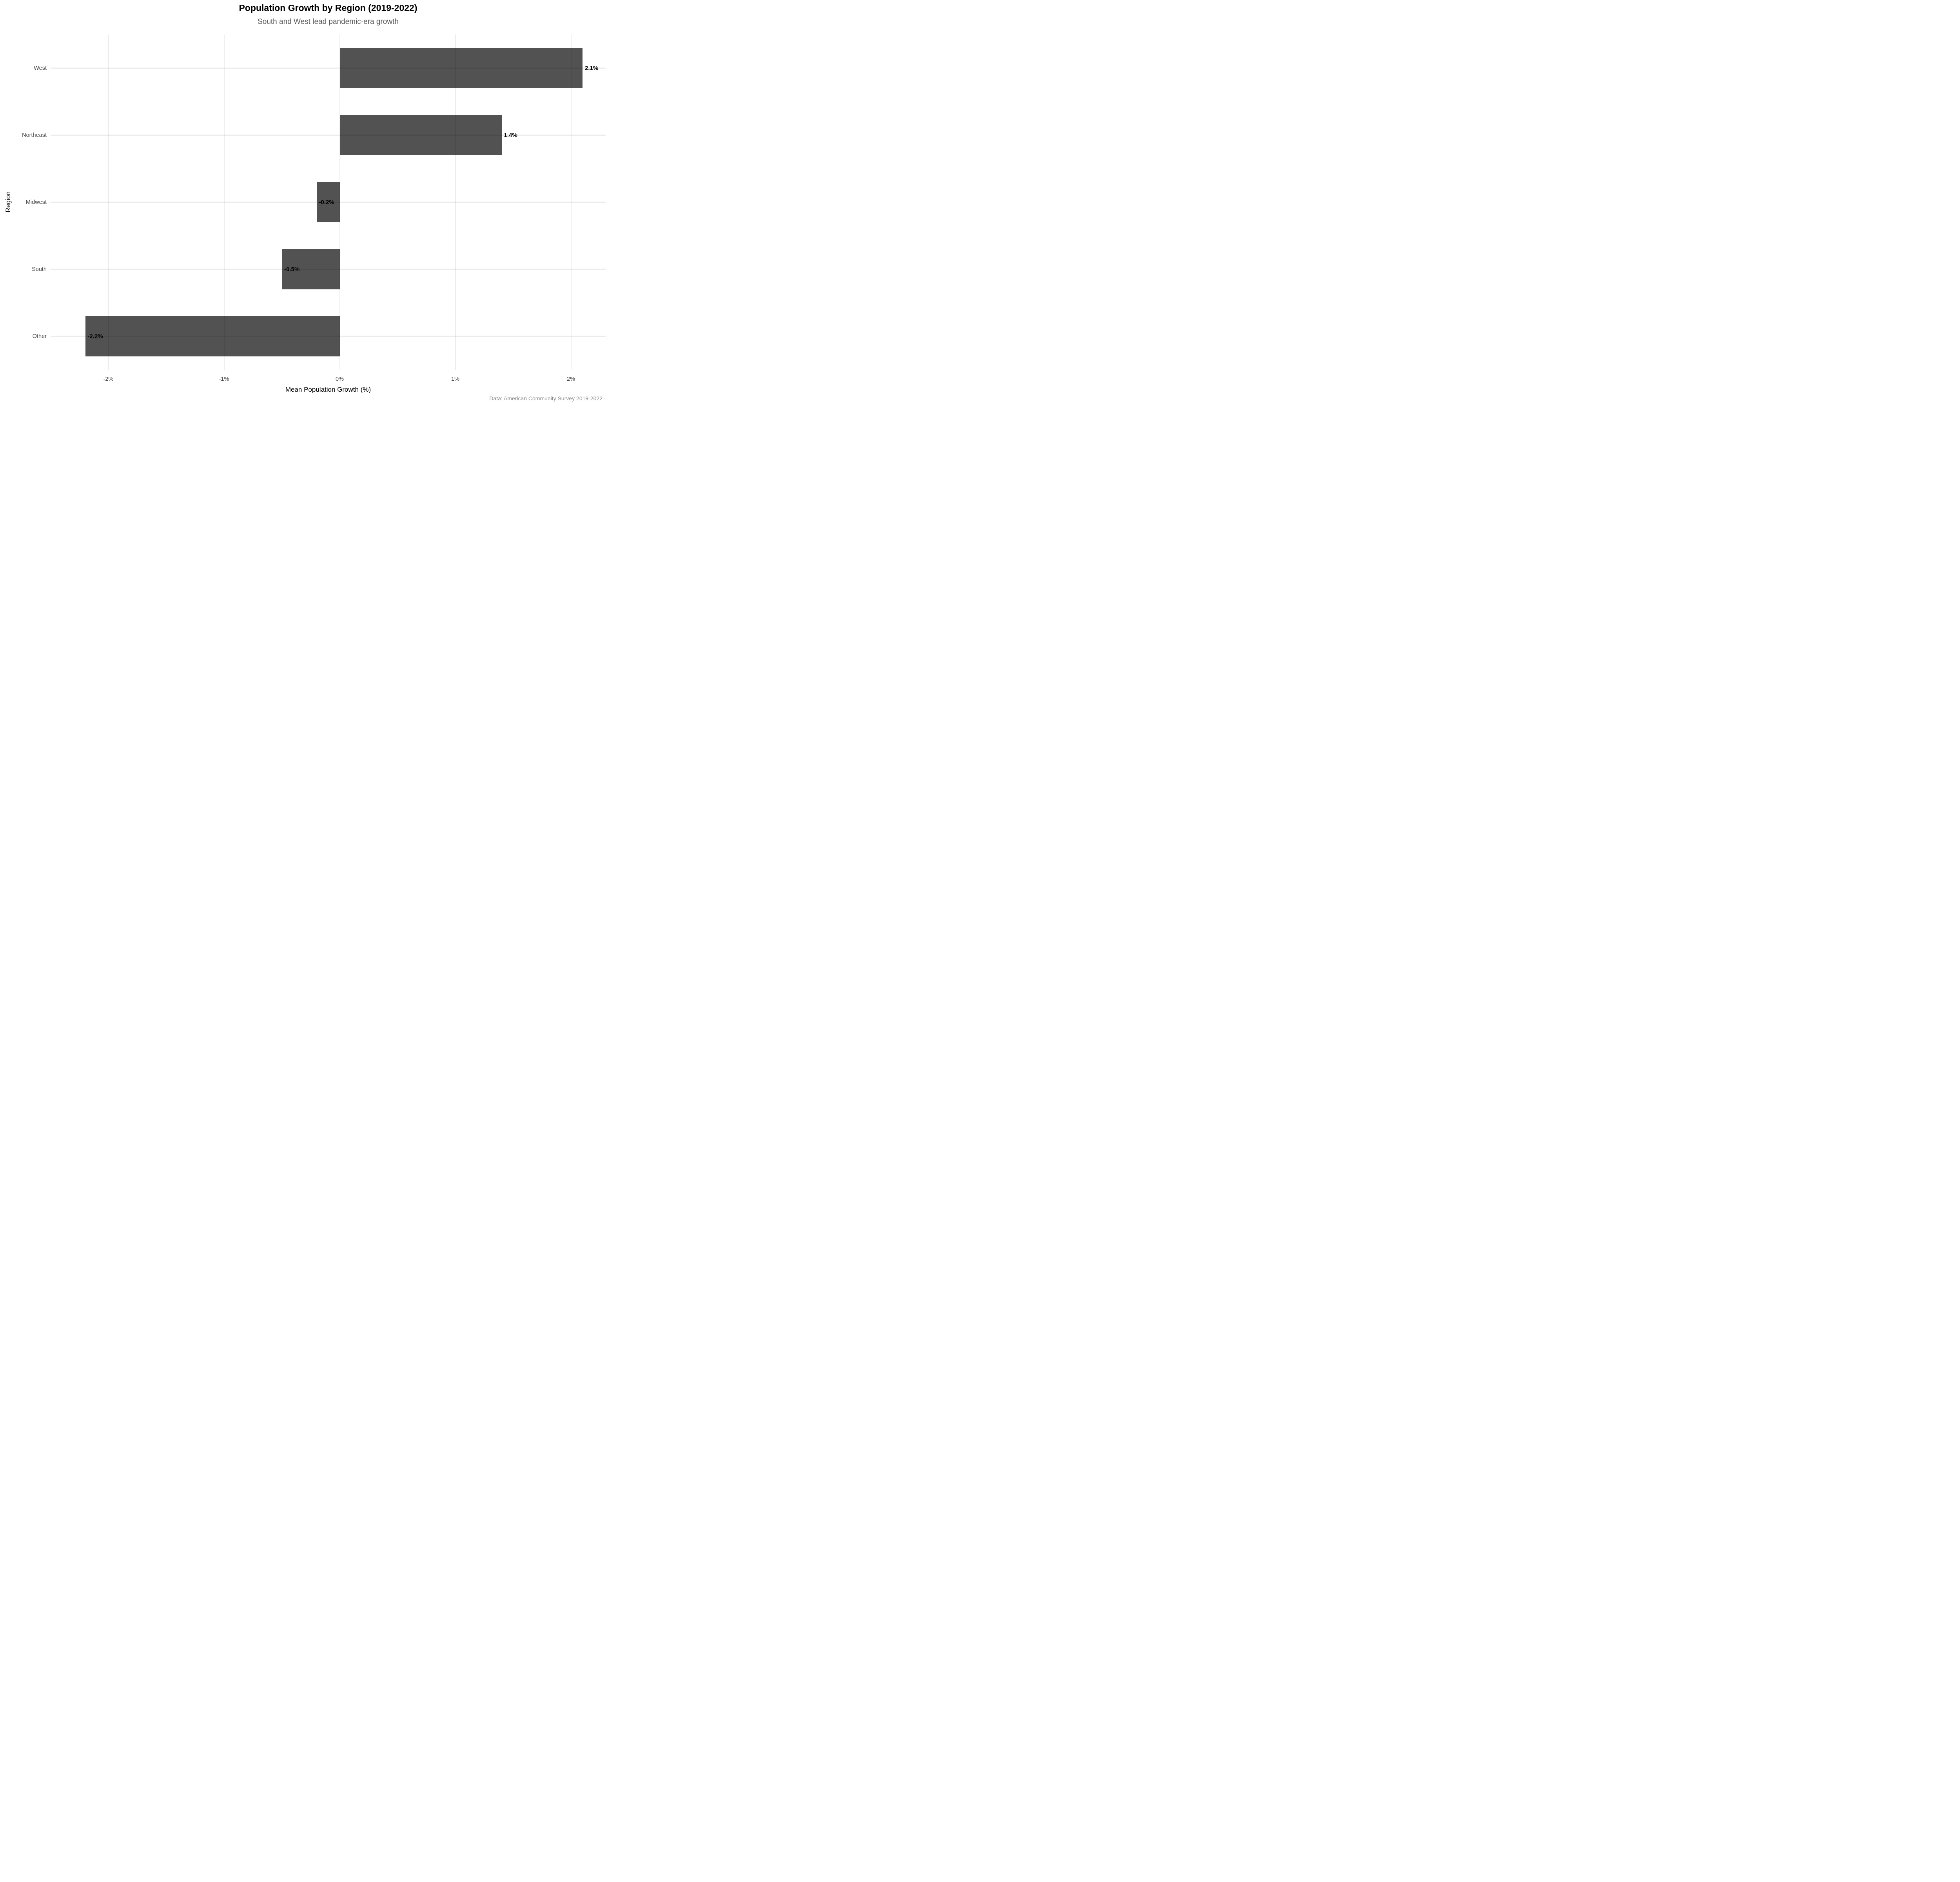 The height and width of the screenshot is (1882, 1960). What do you see at coordinates (455, 379) in the screenshot?
I see `x-tick-label-1%: 1%` at bounding box center [455, 379].